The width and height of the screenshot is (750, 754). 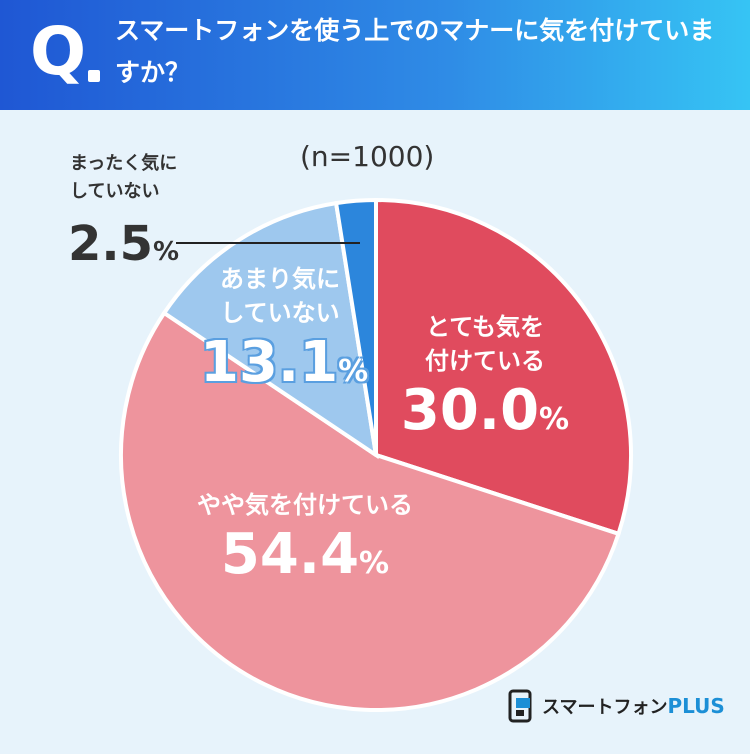 I want to click on value-very-careful-number: 30.0, so click(x=470, y=410).